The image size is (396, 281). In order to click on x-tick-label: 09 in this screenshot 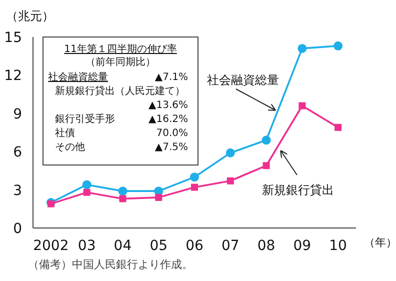, I will do `click(302, 246)`.